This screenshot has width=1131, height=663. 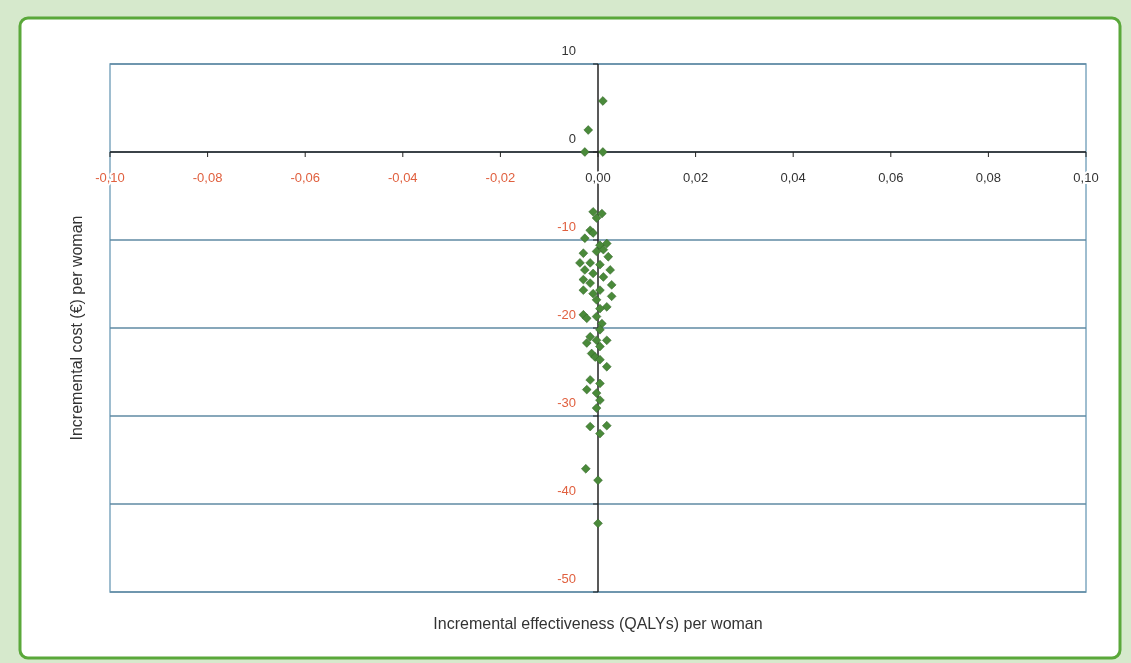 I want to click on y-tick-label: 0, so click(x=572, y=138).